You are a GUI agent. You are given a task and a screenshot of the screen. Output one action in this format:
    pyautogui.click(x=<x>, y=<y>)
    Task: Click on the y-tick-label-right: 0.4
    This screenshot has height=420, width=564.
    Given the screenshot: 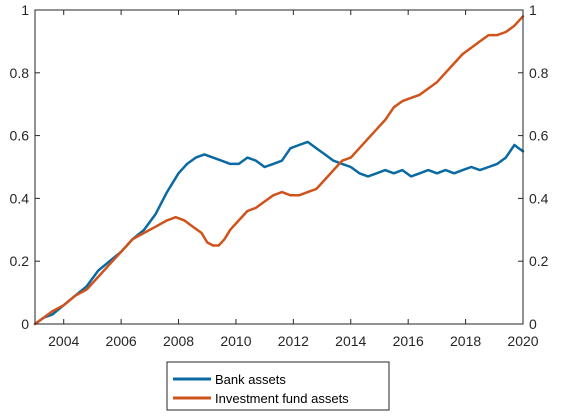 What is the action you would take?
    pyautogui.click(x=539, y=198)
    